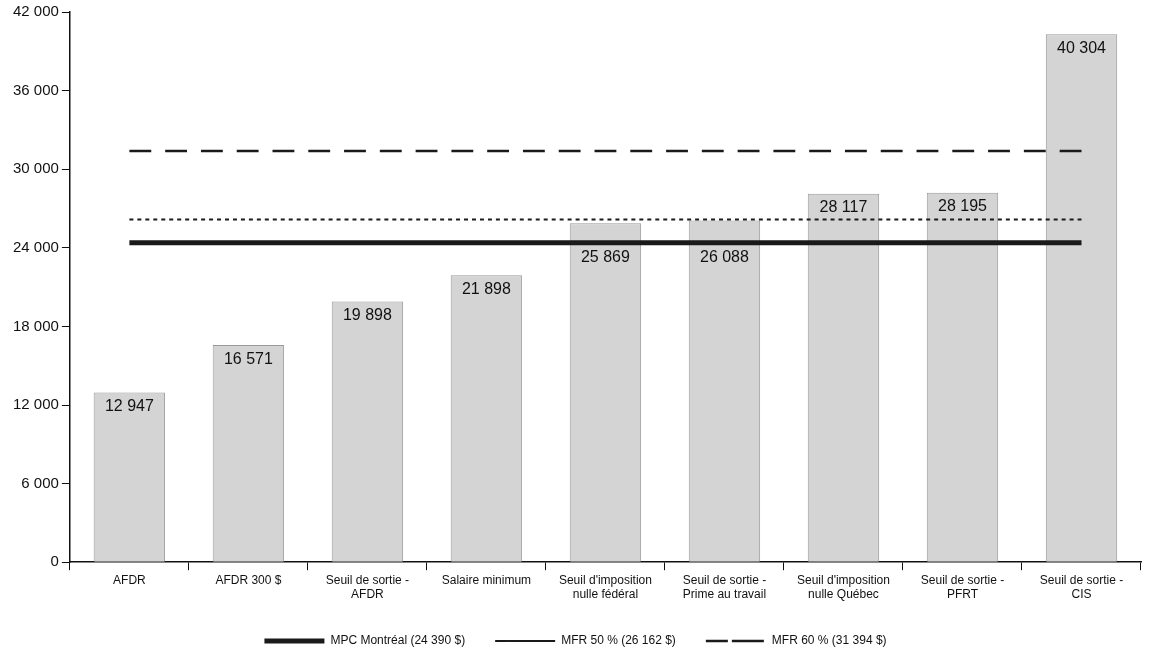  I want to click on legend-label: MFR 60 % (31 394 $), so click(829, 640).